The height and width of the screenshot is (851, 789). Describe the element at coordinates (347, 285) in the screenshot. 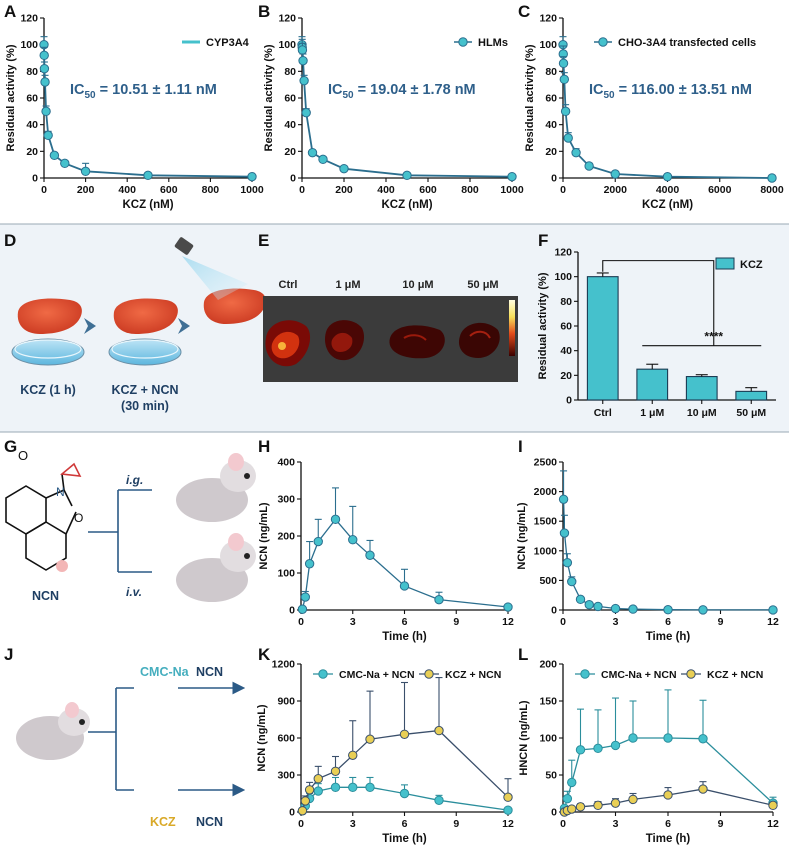

I see `condition-label: 1 μM` at that location.